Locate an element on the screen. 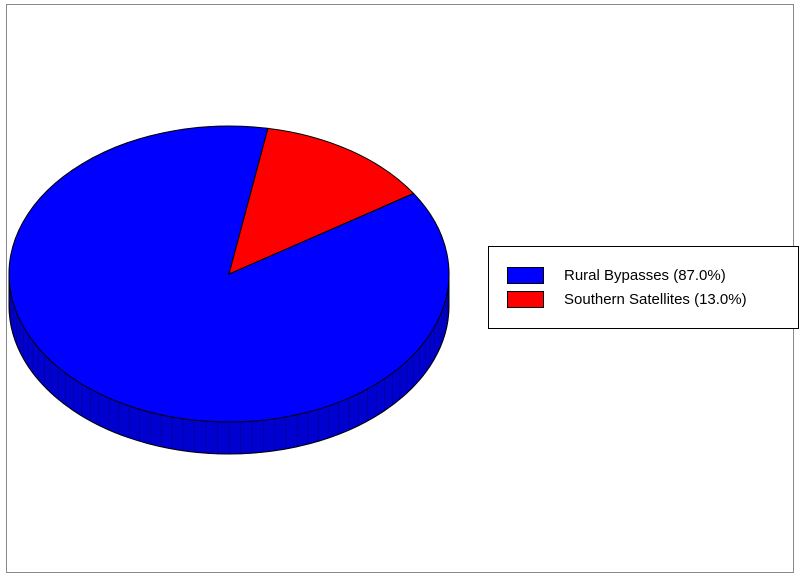 The height and width of the screenshot is (578, 800). legend-item-rural-bypasses: Rural Bypasses (87.0%) is located at coordinates (616, 275).